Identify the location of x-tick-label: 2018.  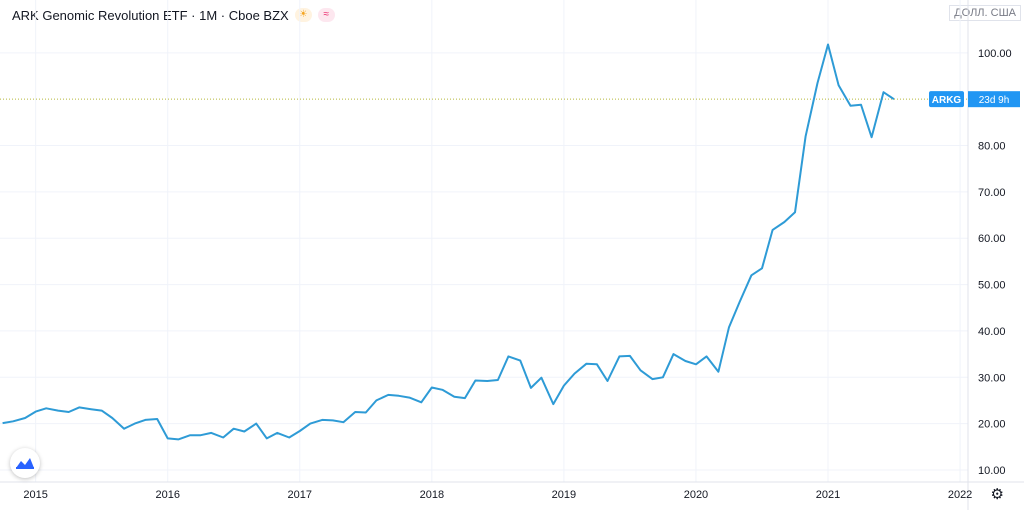
(432, 495).